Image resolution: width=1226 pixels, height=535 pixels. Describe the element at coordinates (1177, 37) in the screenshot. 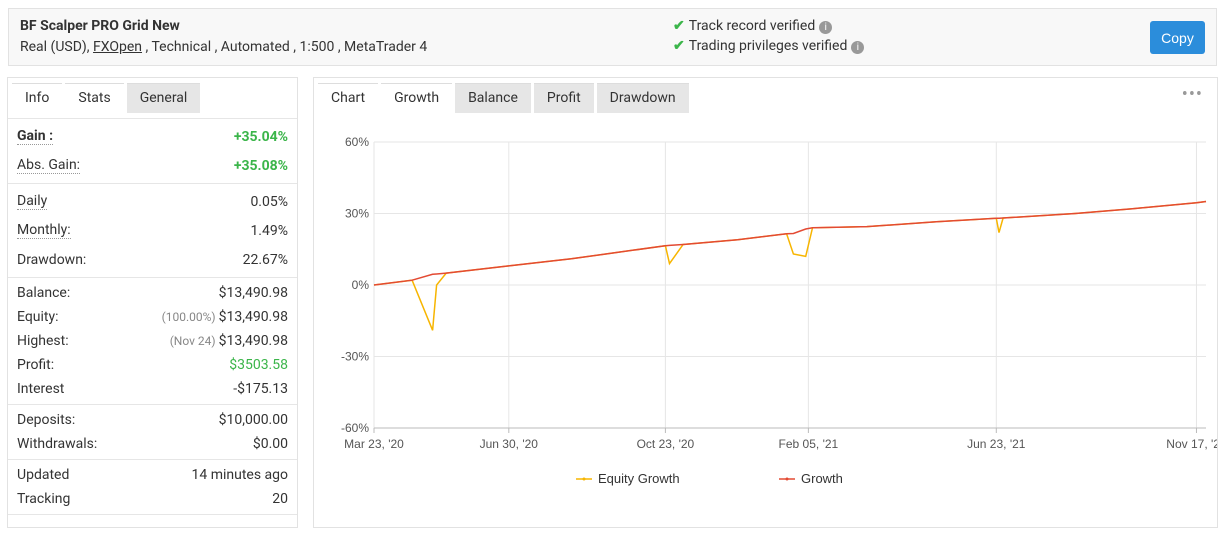

I see `copy-button: Copy` at that location.